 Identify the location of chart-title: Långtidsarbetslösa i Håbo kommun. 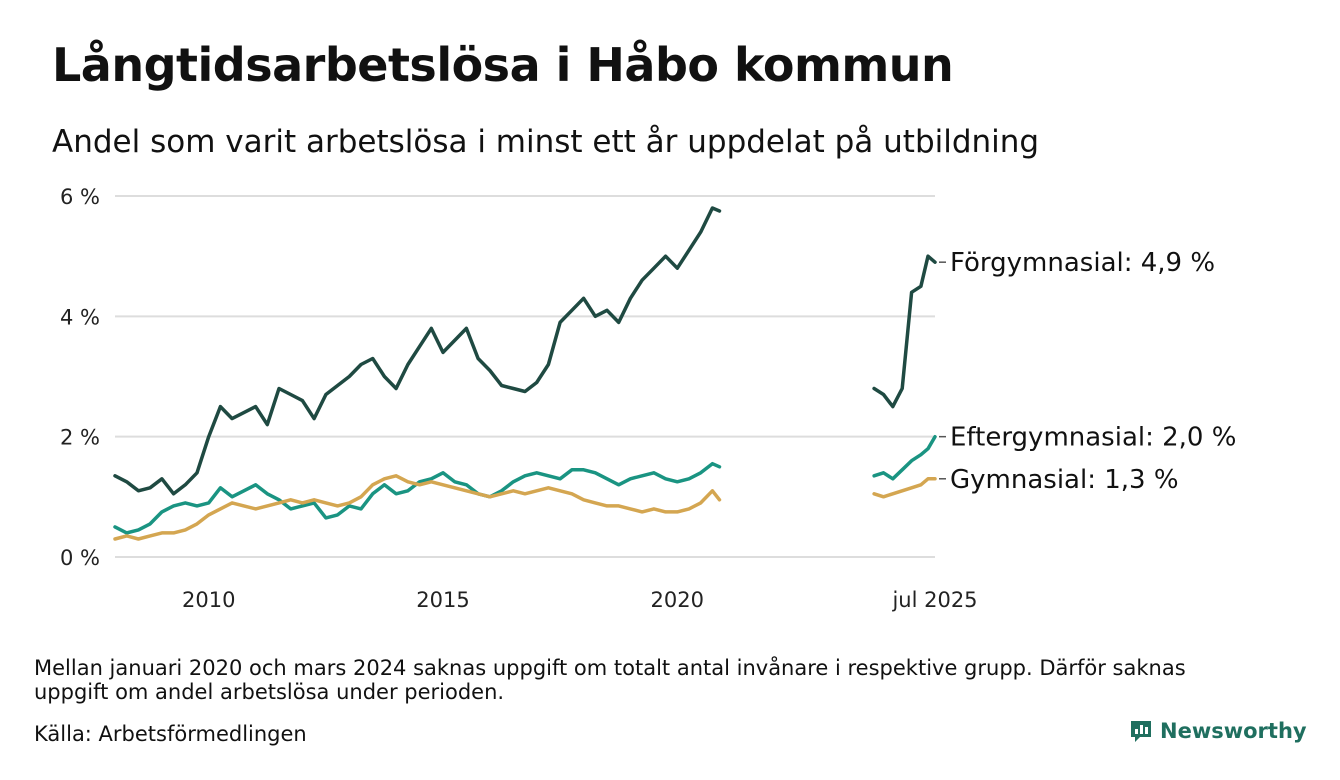
(503, 65).